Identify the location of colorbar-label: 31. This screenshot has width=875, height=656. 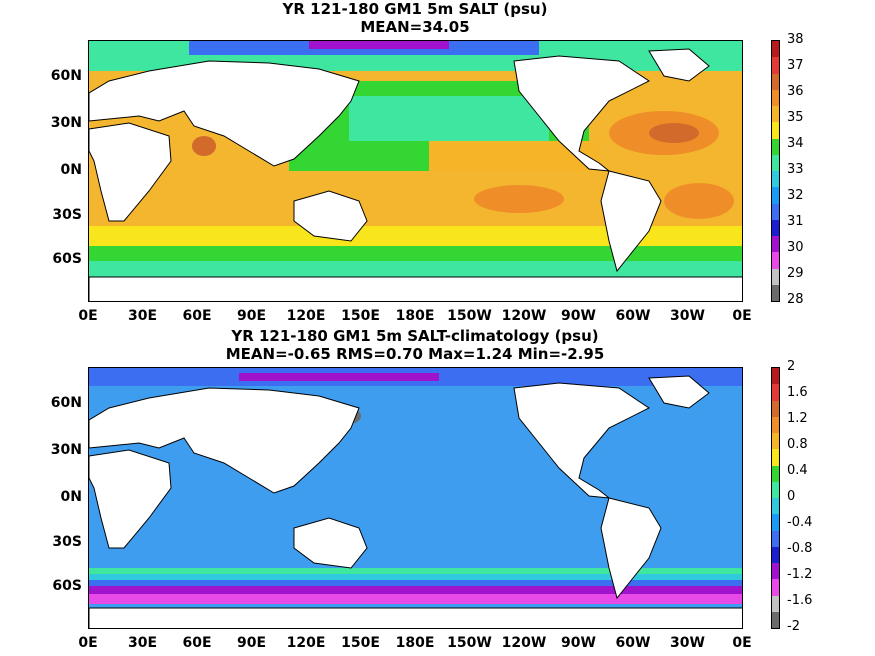
(795, 221).